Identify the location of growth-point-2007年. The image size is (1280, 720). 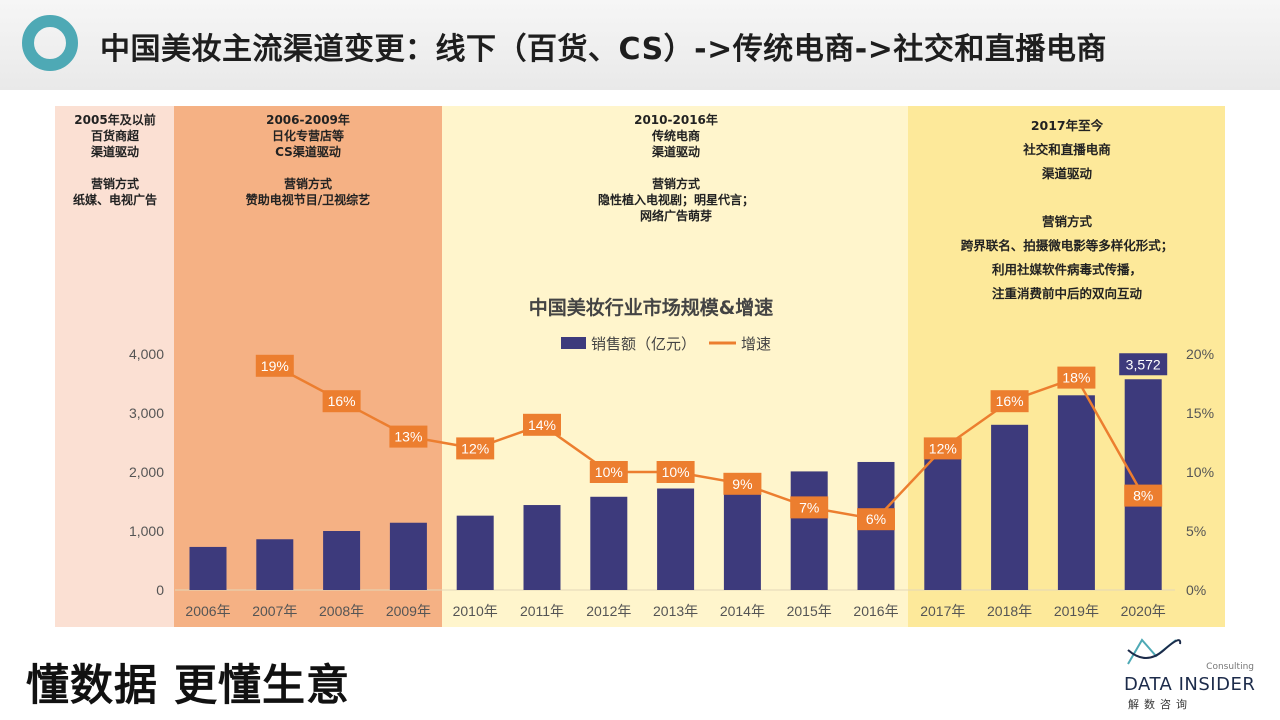
(274, 365).